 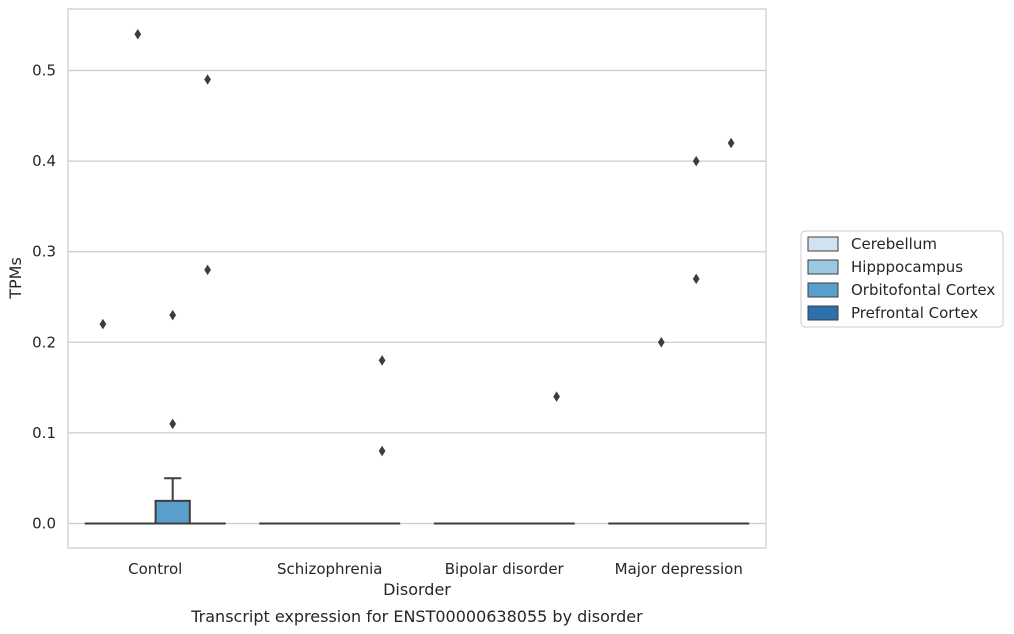 I want to click on y-tick-label: 0.4, so click(x=44, y=161).